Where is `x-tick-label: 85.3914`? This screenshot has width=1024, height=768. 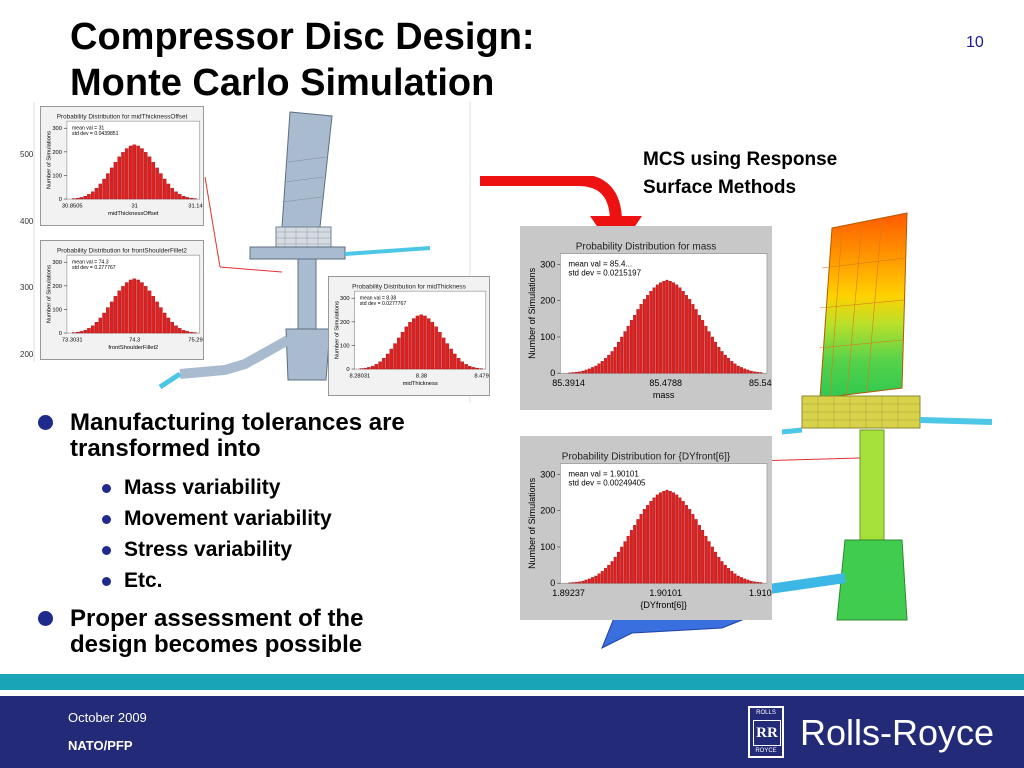
x-tick-label: 85.3914 is located at coordinates (568, 383).